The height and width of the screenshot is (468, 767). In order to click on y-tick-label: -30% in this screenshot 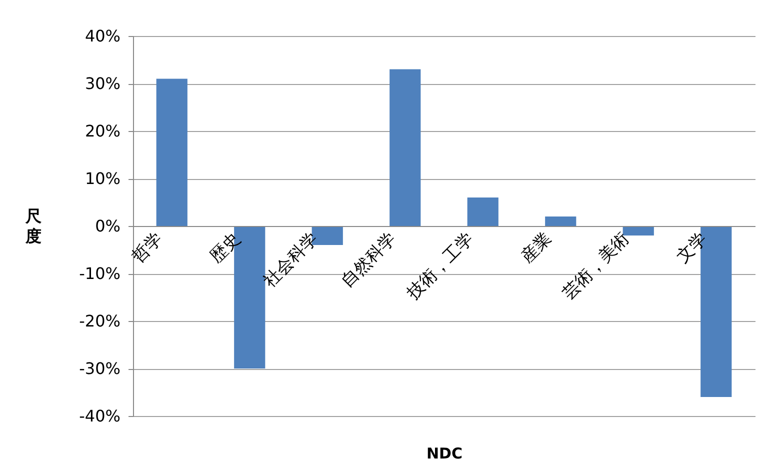, I will do `click(99, 368)`.